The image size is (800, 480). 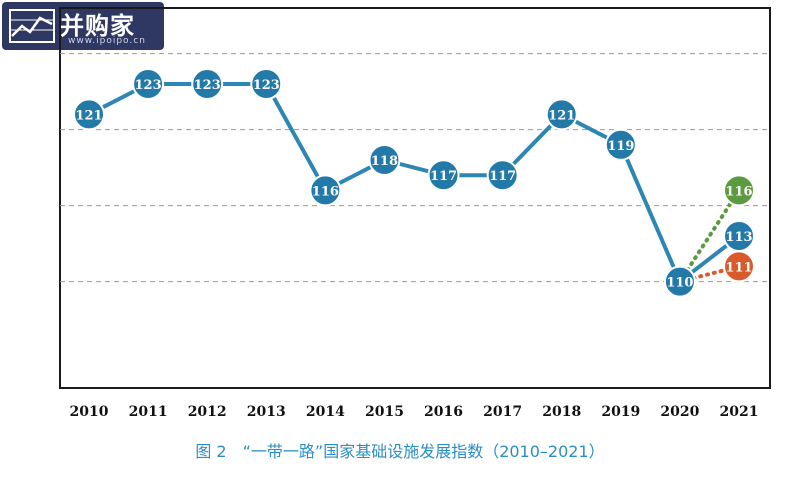 What do you see at coordinates (266, 412) in the screenshot?
I see `x-tick-label: 2013` at bounding box center [266, 412].